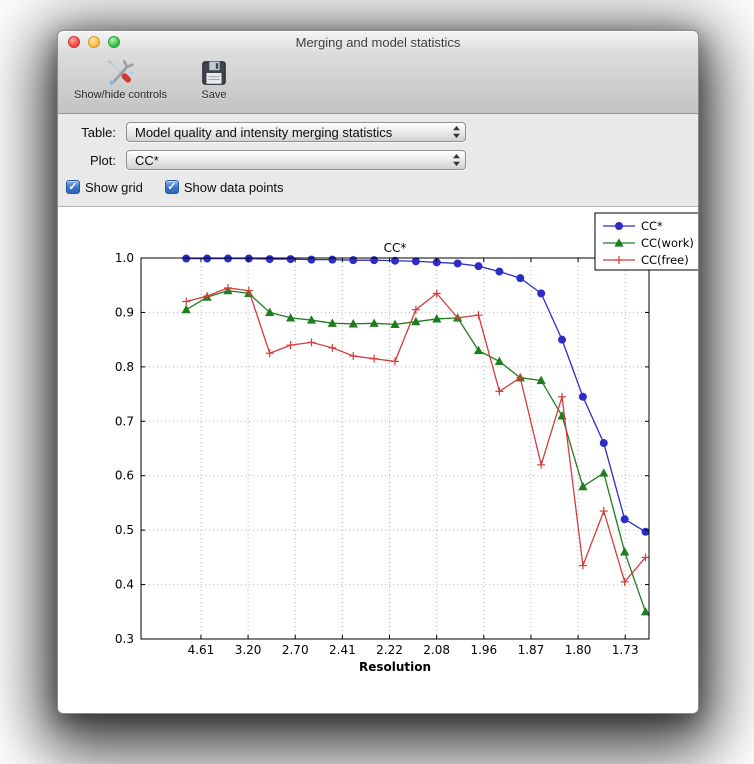 The image size is (754, 764). Describe the element at coordinates (124, 258) in the screenshot. I see `svg-text: 1.0` at that location.